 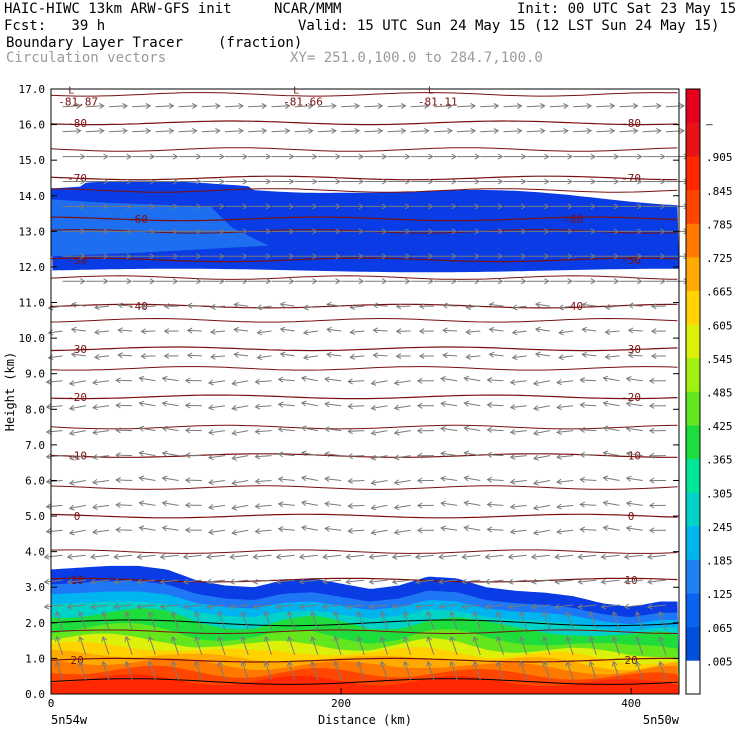 What do you see at coordinates (77, 178) in the screenshot?
I see `contour-label: -70` at bounding box center [77, 178].